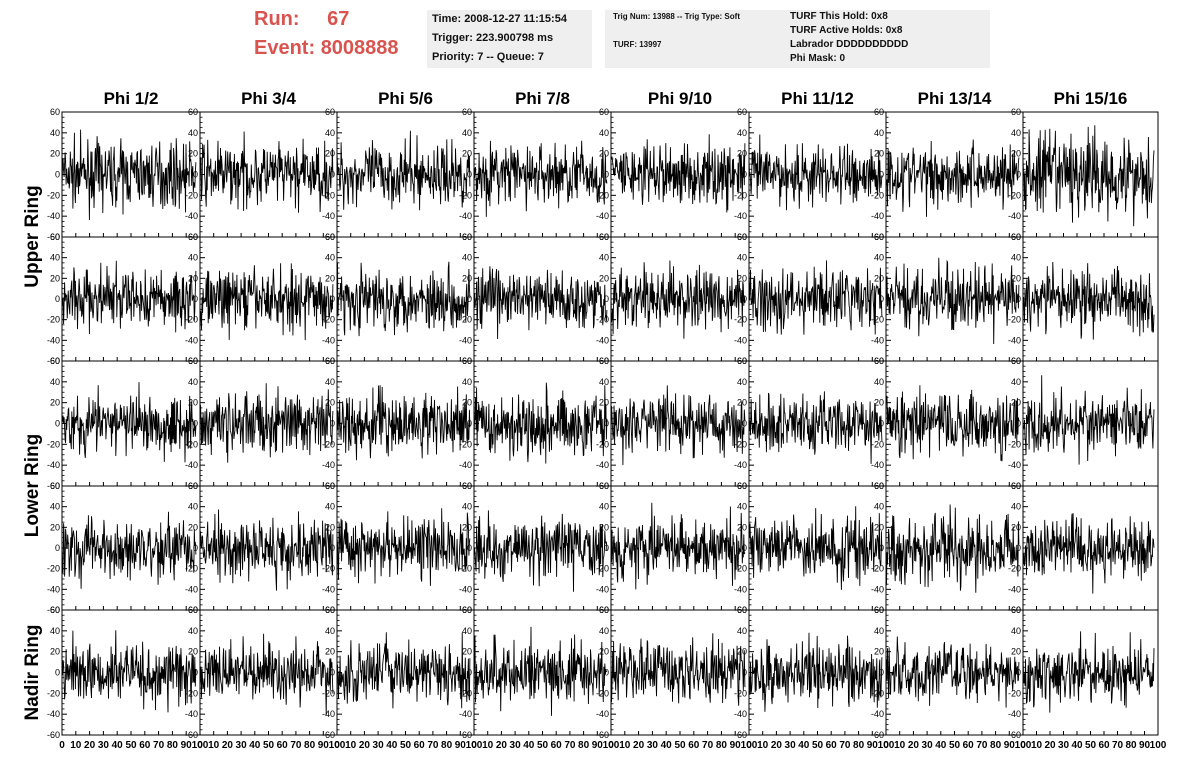 This screenshot has width=1196, height=772. What do you see at coordinates (359, 48) in the screenshot?
I see `event-value: 8008888` at bounding box center [359, 48].